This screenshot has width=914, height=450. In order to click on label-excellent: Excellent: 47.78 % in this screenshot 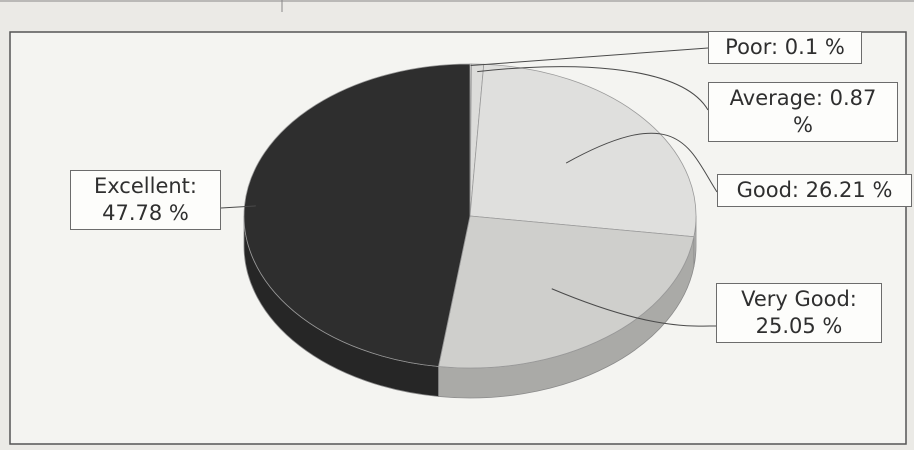, I will do `click(145, 200)`.